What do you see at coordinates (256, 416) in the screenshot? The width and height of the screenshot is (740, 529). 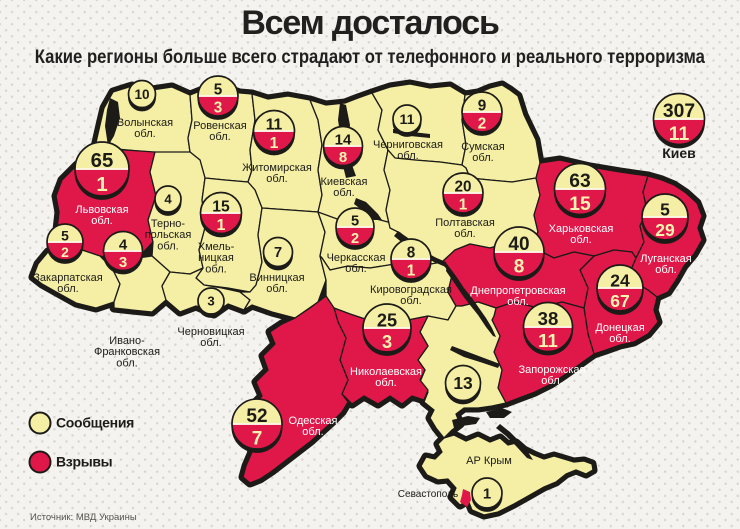 I see `svg-text: 52` at bounding box center [256, 416].